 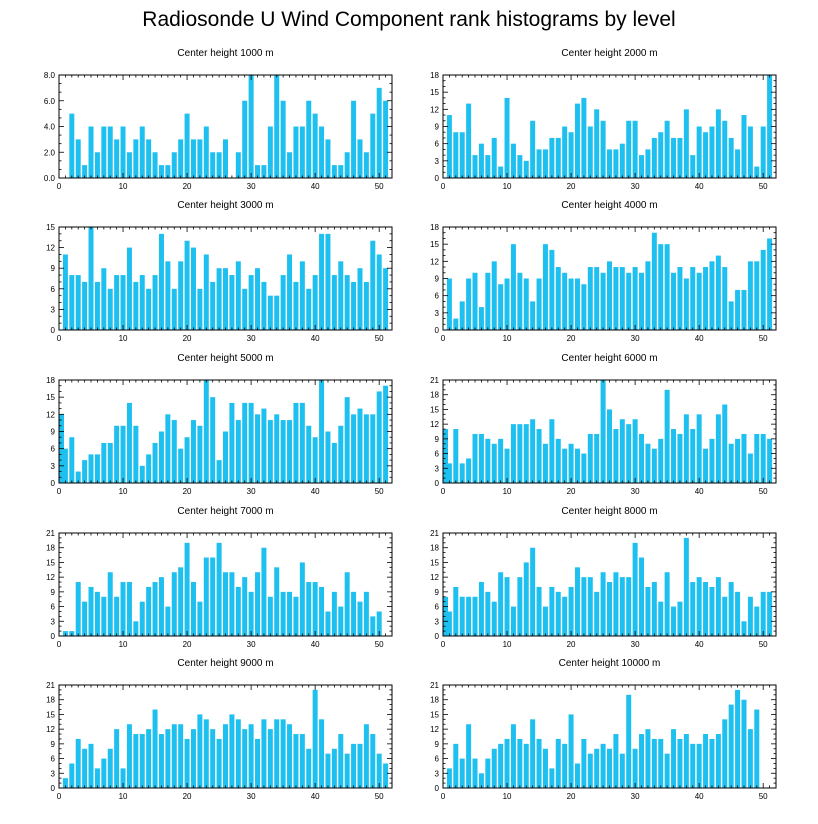 What do you see at coordinates (315, 186) in the screenshot?
I see `x-tick-label: 40` at bounding box center [315, 186].